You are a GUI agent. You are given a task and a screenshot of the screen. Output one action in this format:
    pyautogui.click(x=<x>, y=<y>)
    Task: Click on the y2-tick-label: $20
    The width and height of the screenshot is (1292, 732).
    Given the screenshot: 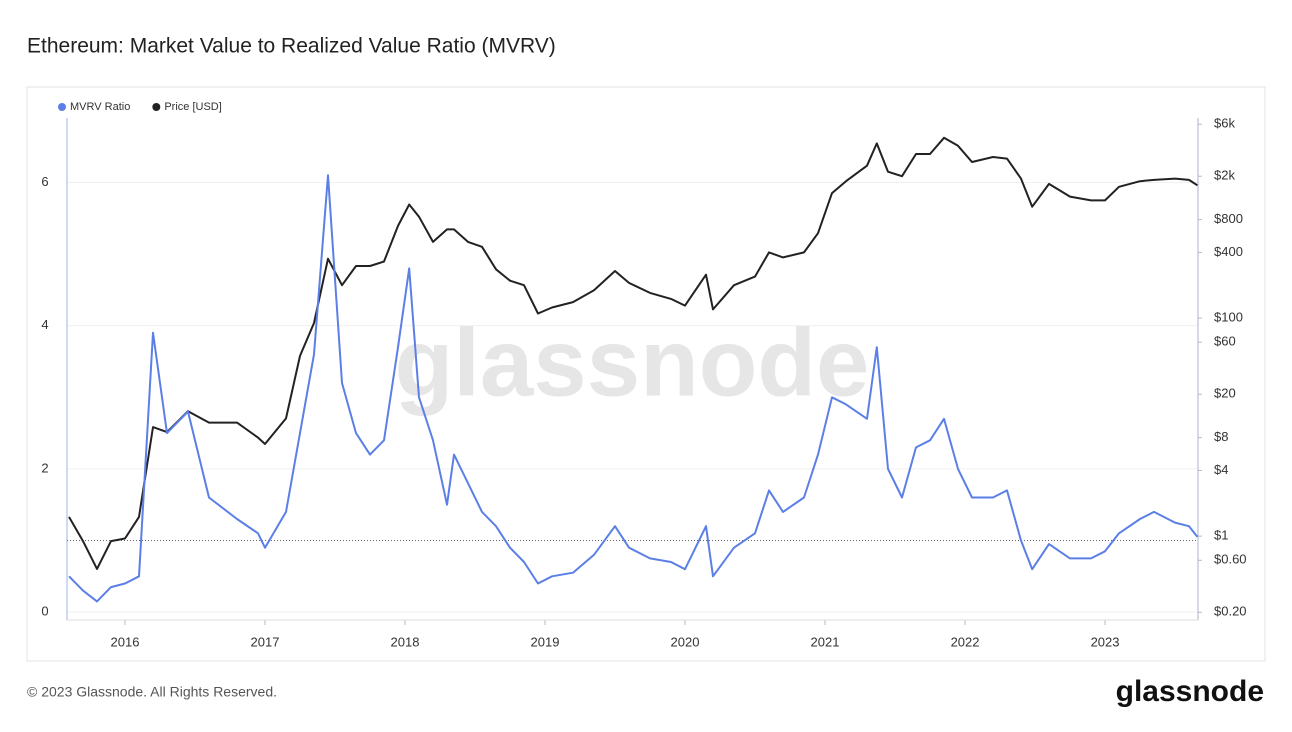 What is the action you would take?
    pyautogui.click(x=1225, y=393)
    